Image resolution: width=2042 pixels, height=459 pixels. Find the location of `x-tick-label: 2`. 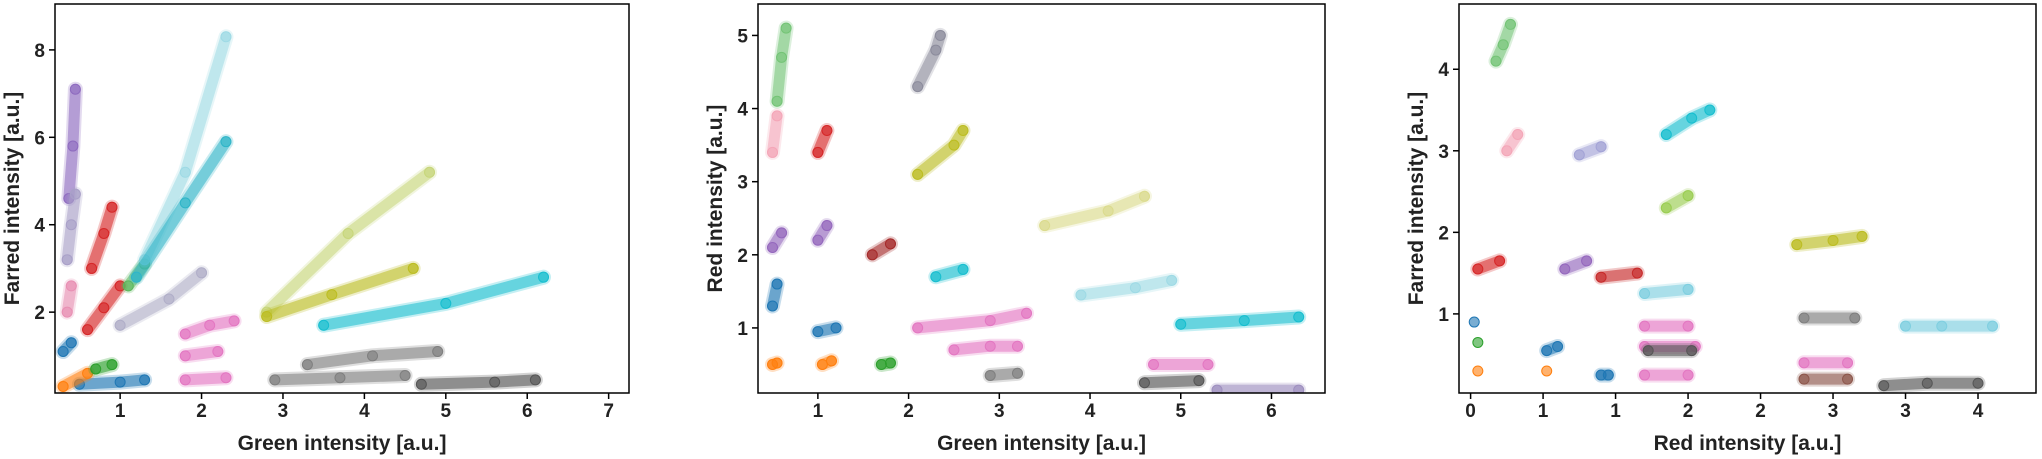

x-tick-label: 2 is located at coordinates (201, 411).